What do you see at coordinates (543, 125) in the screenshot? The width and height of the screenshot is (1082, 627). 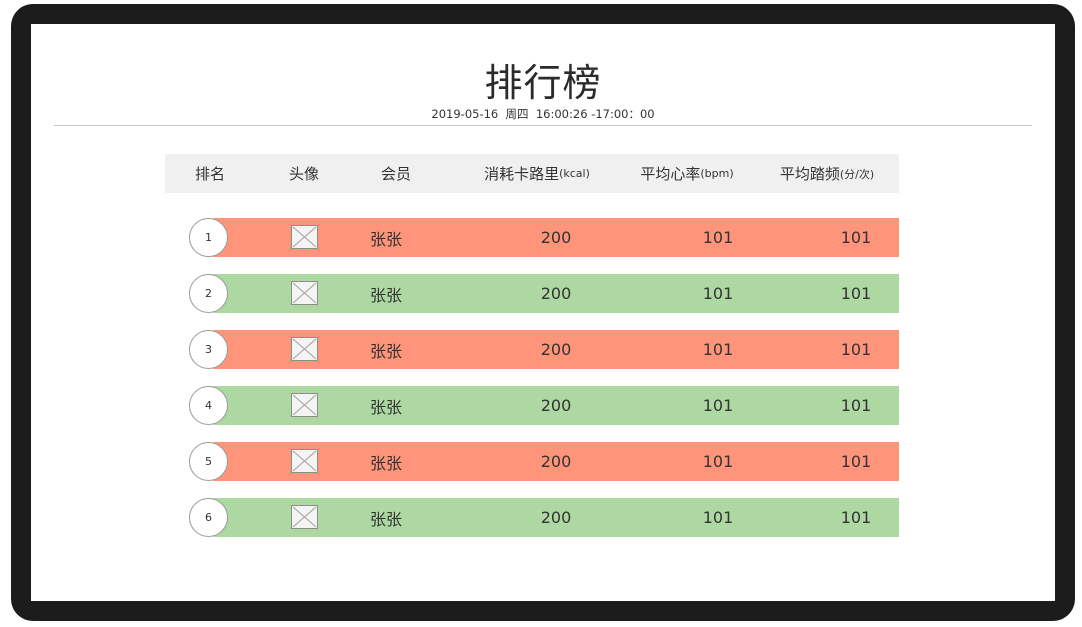 I see `title-divider` at bounding box center [543, 125].